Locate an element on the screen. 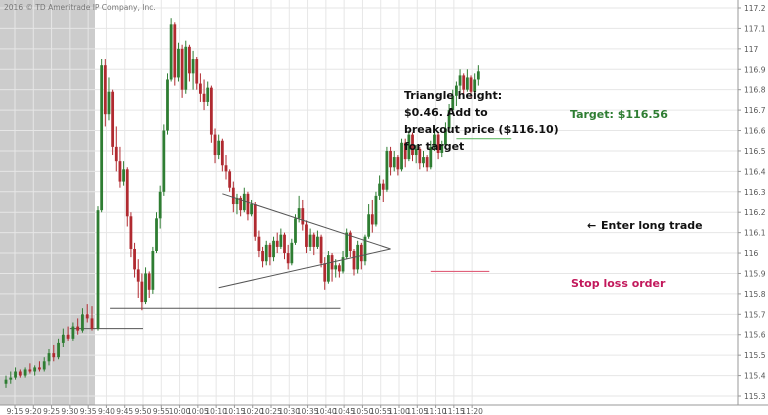  x-tick-label: 9:45 is located at coordinates (124, 411).